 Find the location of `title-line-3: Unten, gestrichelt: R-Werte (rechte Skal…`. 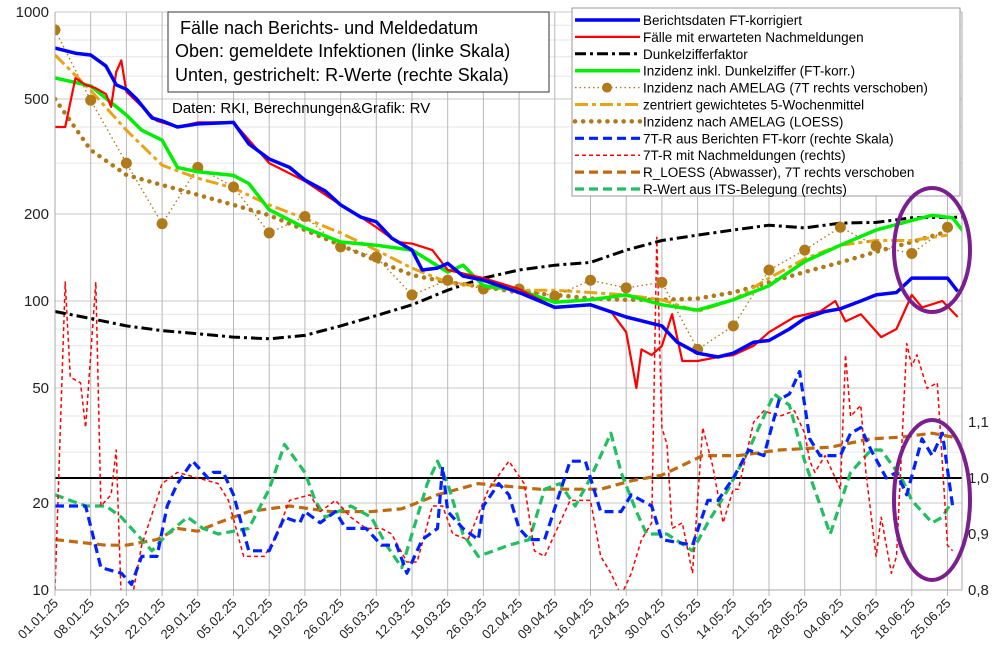

title-line-3: Unten, gestrichelt: R-Werte (rechte Skal… is located at coordinates (342, 75).